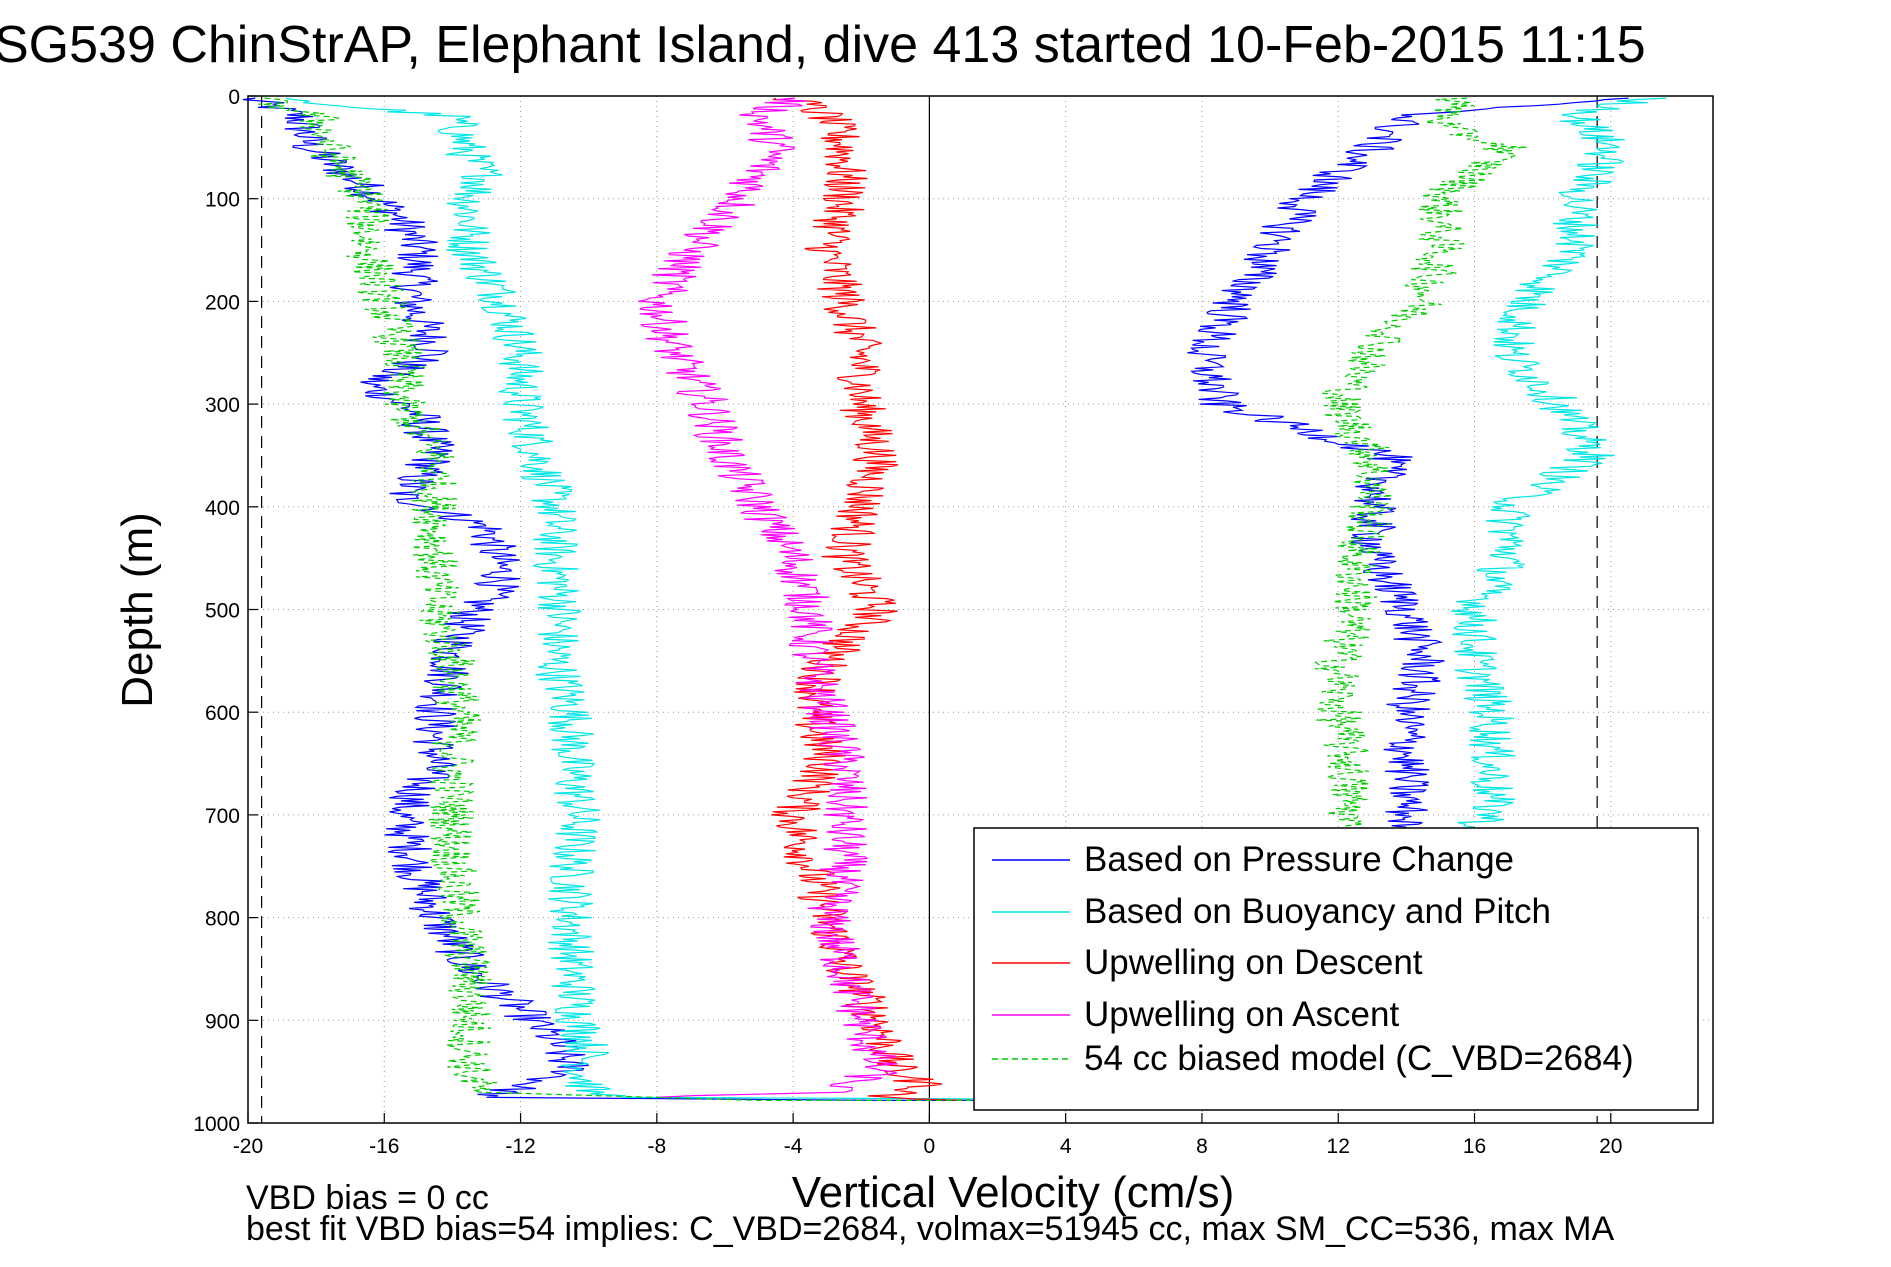 The width and height of the screenshot is (1891, 1267). What do you see at coordinates (384, 1146) in the screenshot?
I see `x-tick-label-1: -16` at bounding box center [384, 1146].